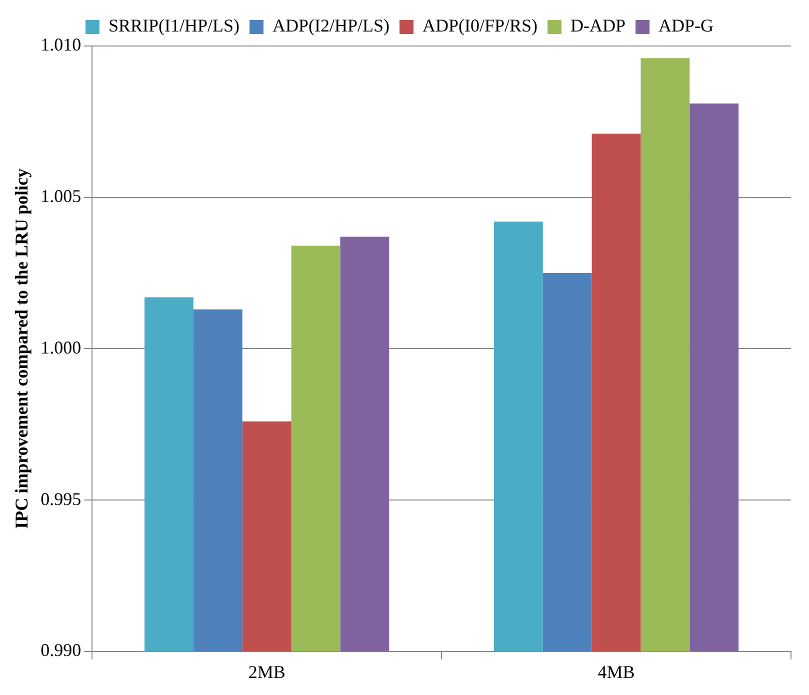 The height and width of the screenshot is (695, 809). Describe the element at coordinates (174, 26) in the screenshot. I see `legend-label: SRRIP(I1/HP/LS)` at that location.